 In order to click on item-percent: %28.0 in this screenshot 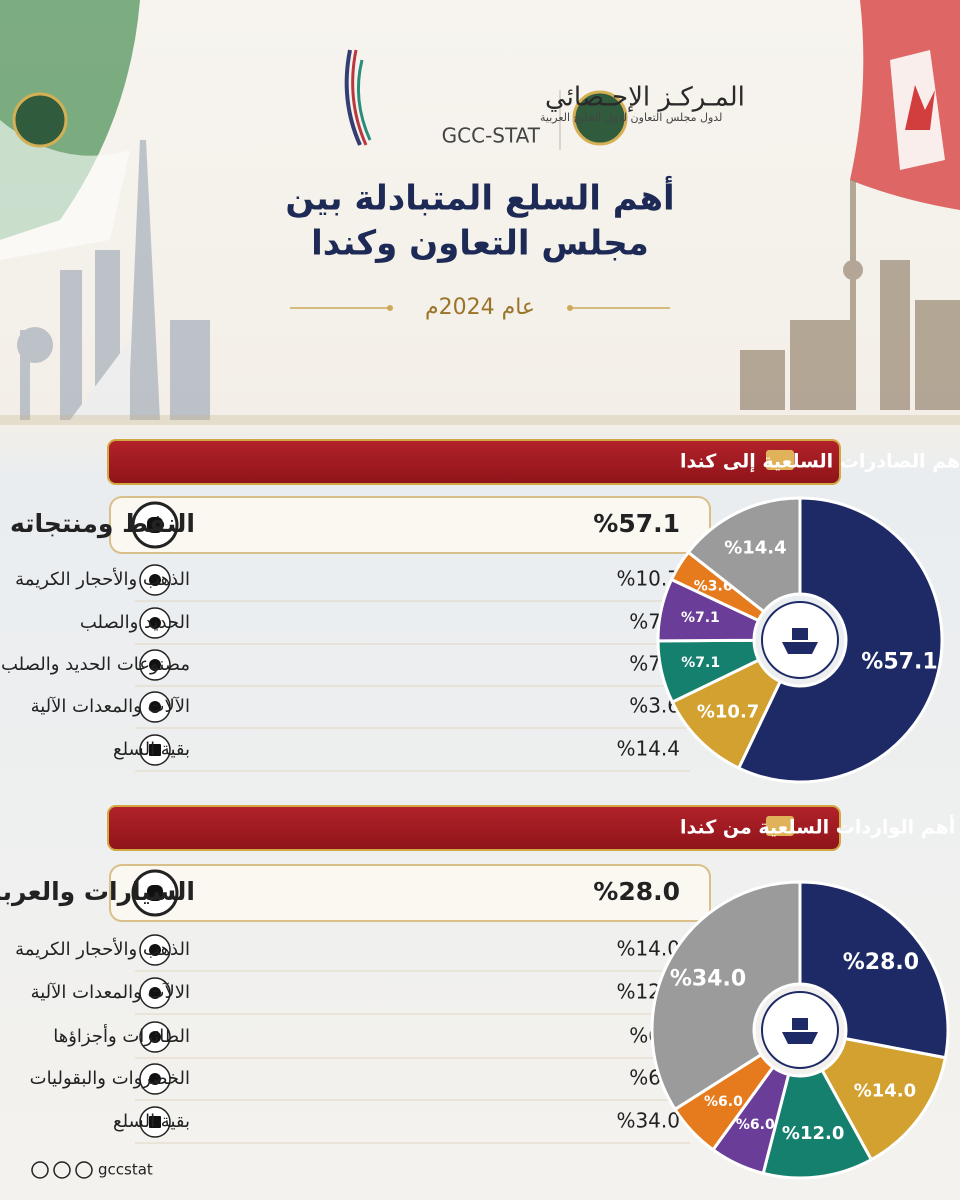, I will do `click(636, 891)`.